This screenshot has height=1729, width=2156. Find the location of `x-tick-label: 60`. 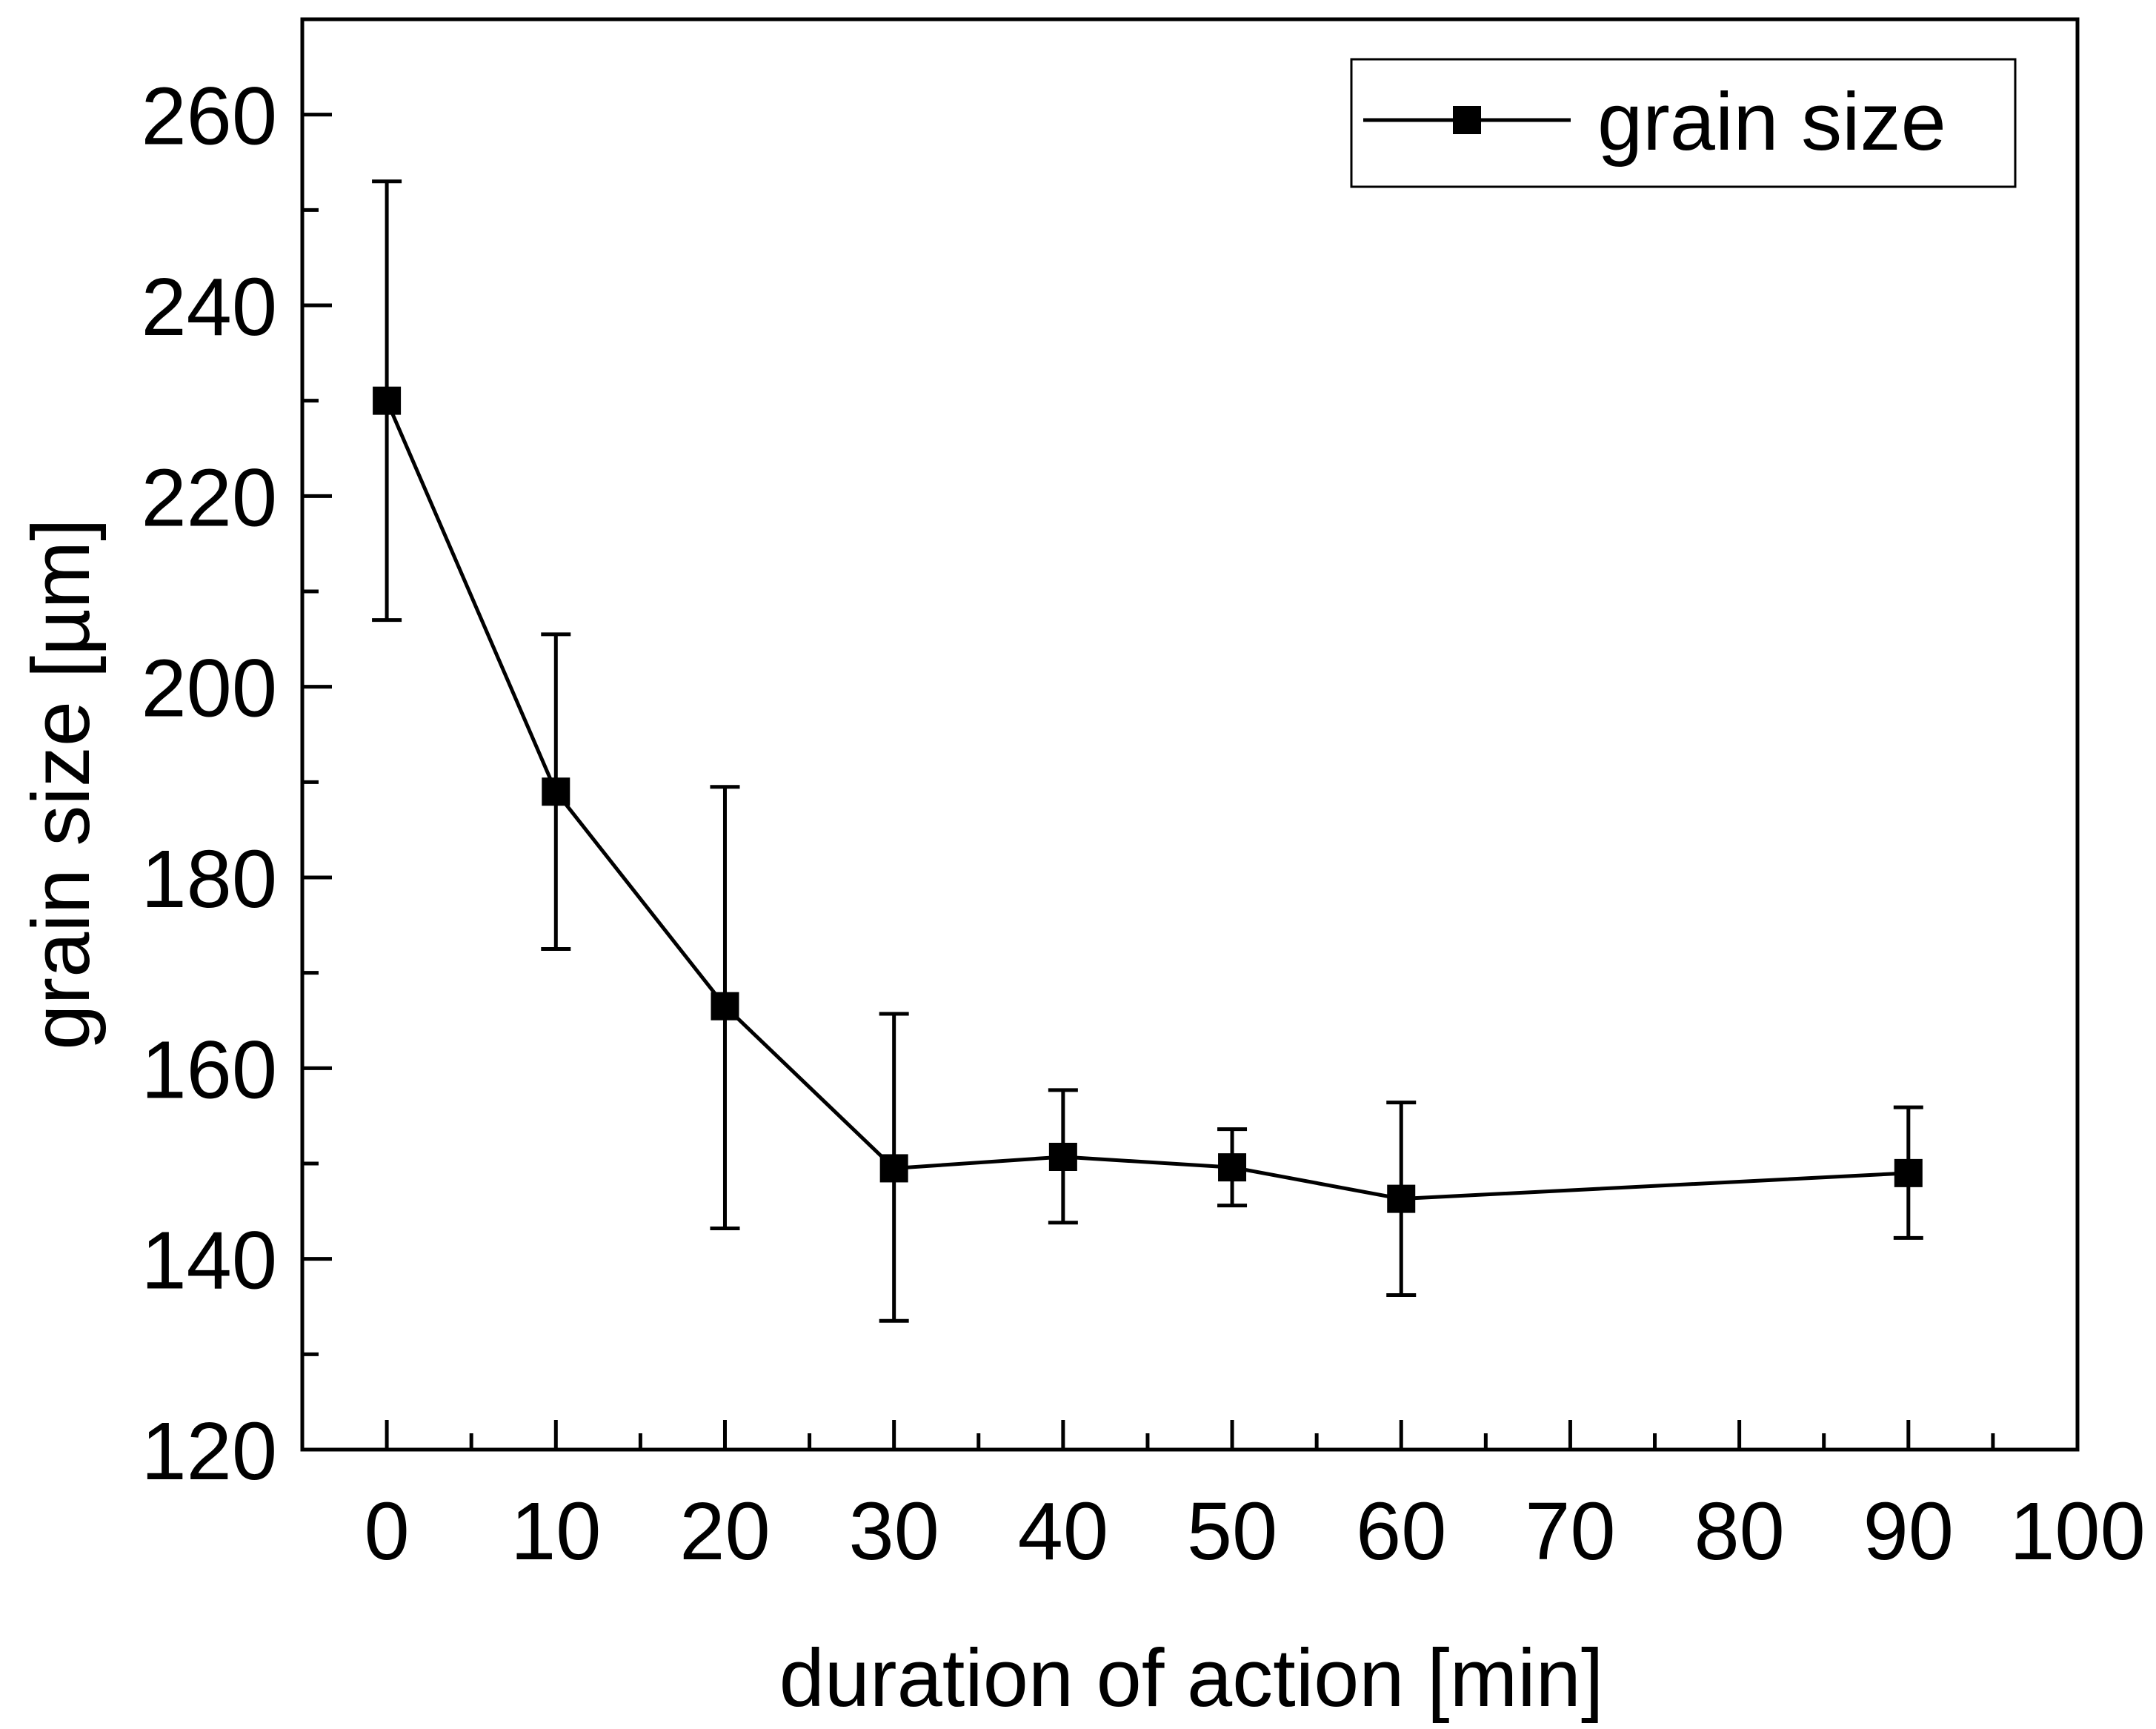

x-tick-label: 60 is located at coordinates (1401, 1531).